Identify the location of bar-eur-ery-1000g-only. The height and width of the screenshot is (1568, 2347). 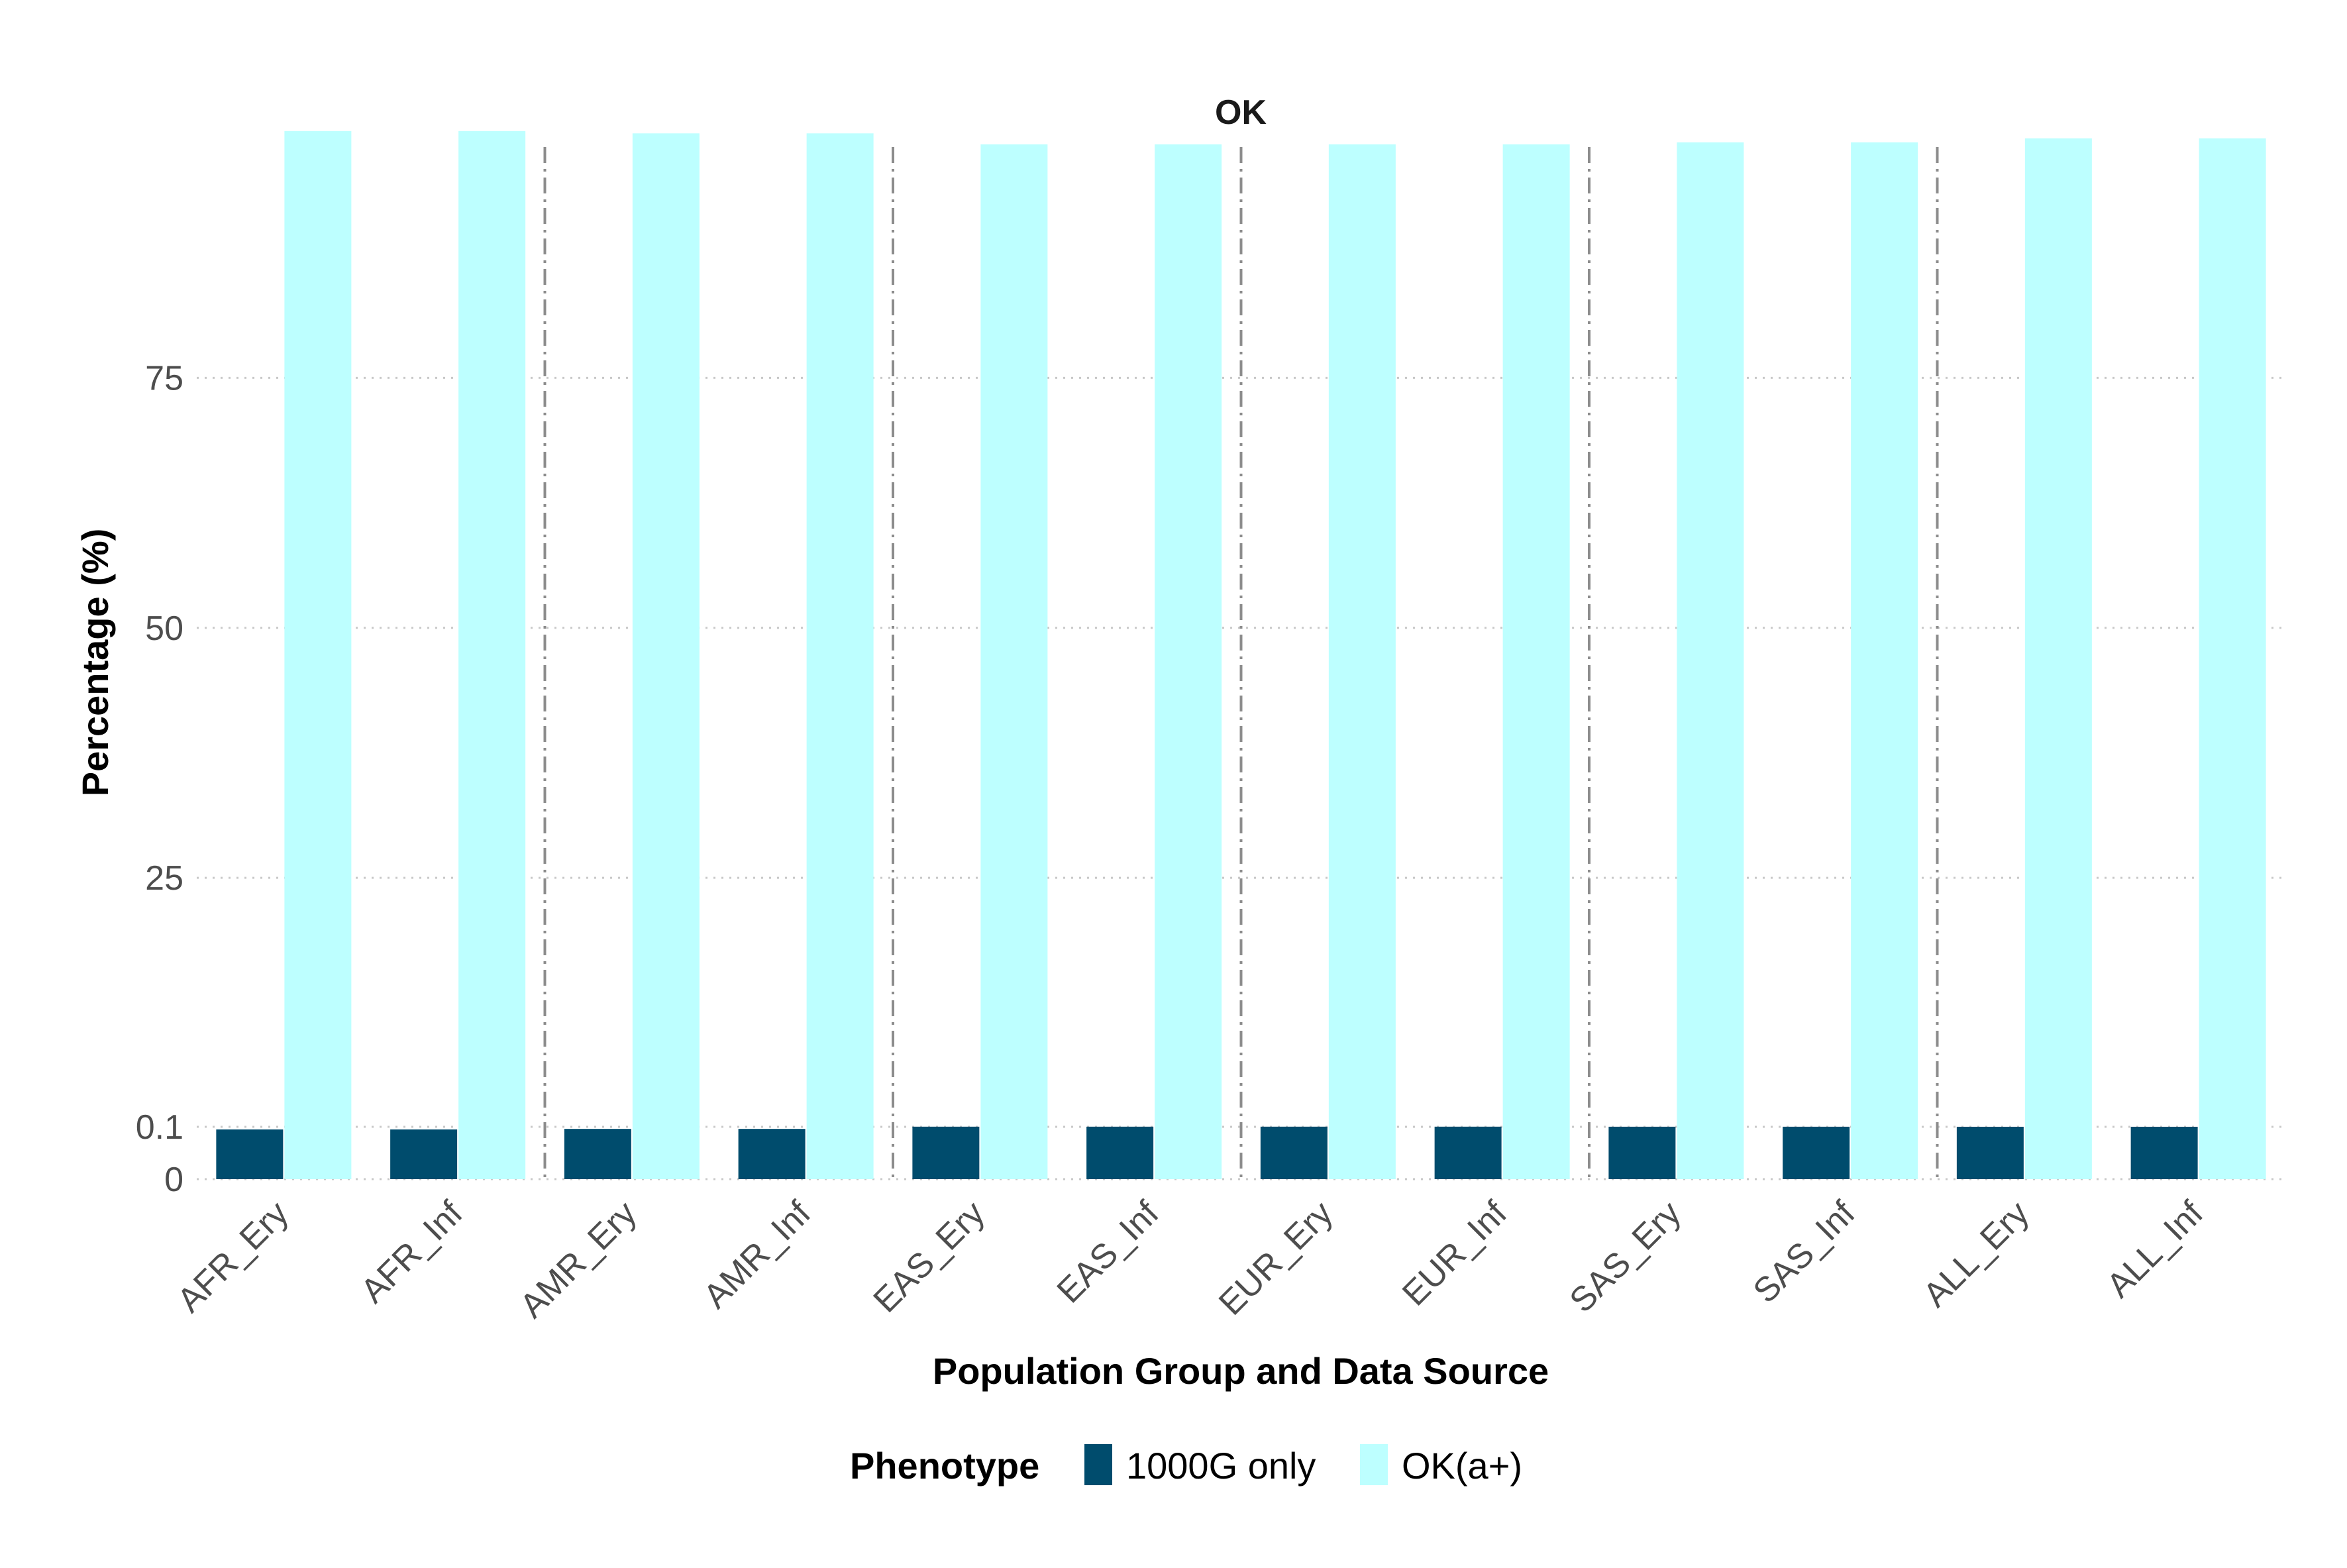
(1294, 1152).